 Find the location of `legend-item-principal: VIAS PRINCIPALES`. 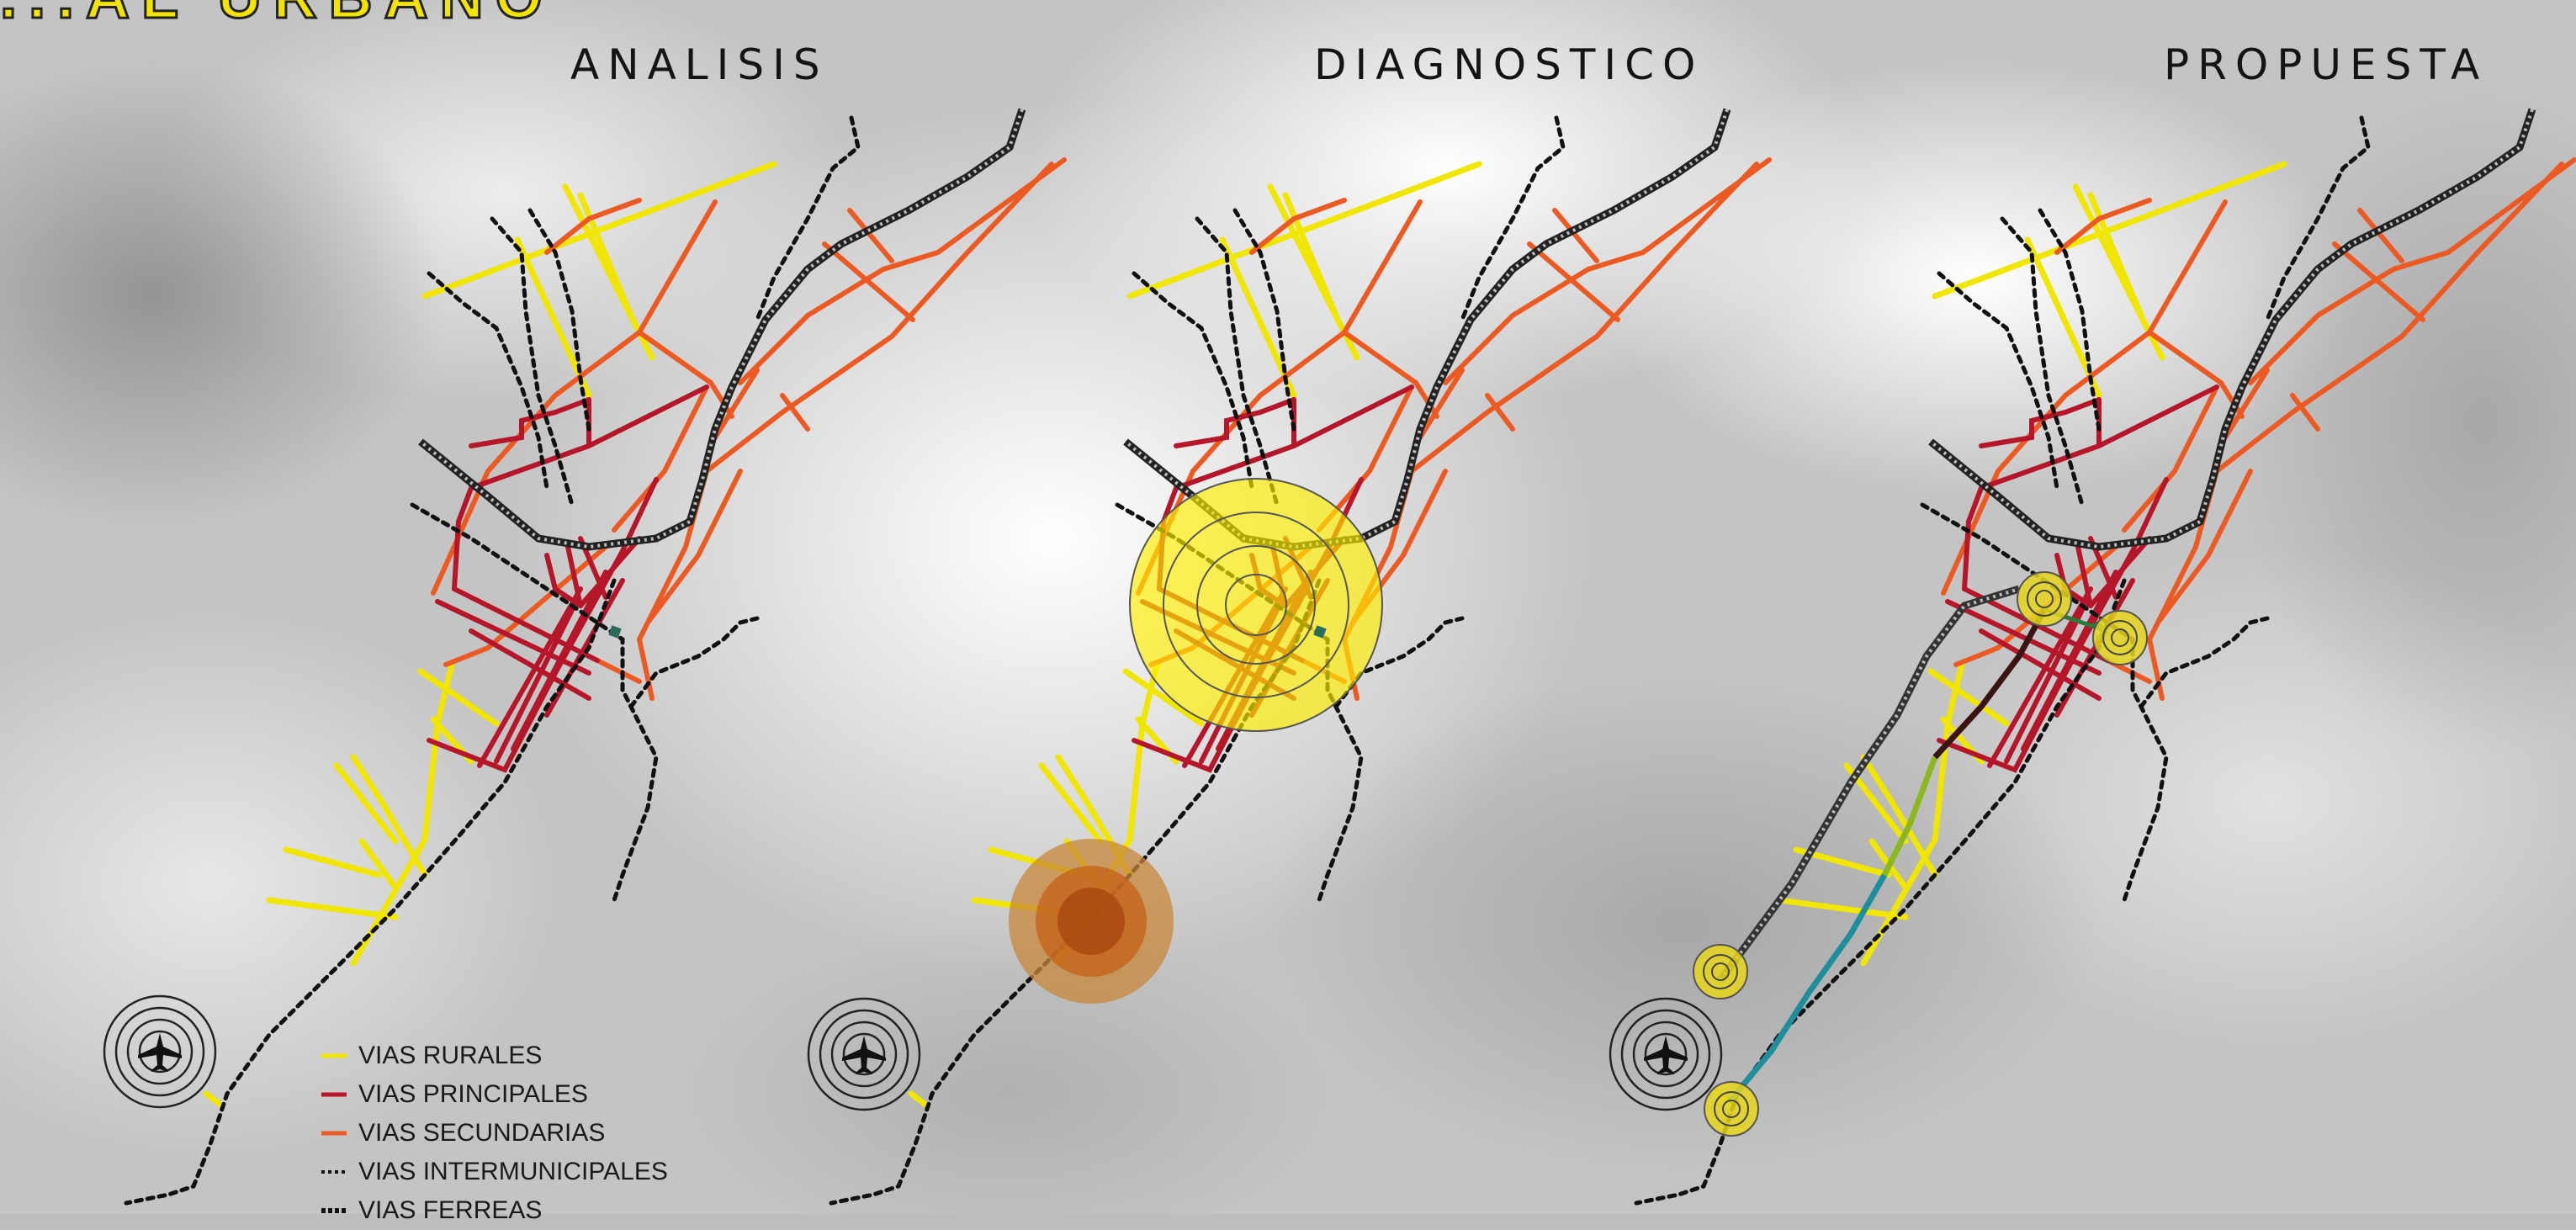

legend-item-principal: VIAS PRINCIPALES is located at coordinates (494, 1094).